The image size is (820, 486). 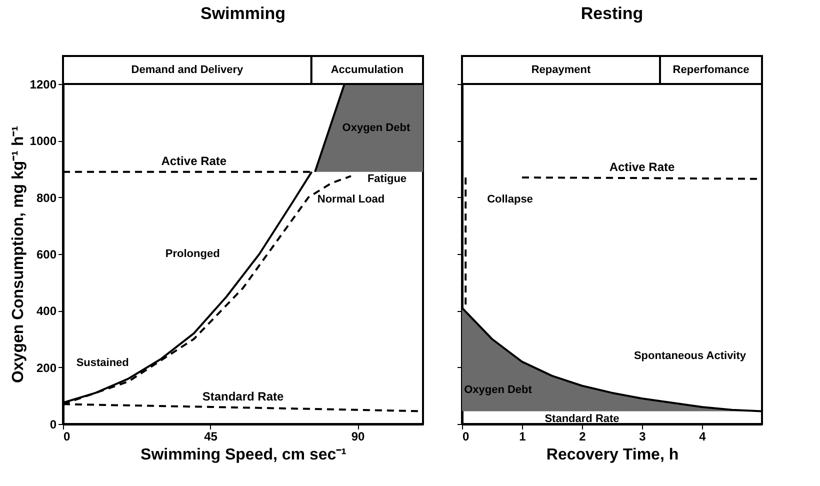 What do you see at coordinates (53, 425) in the screenshot?
I see `y-tick-label: 0` at bounding box center [53, 425].